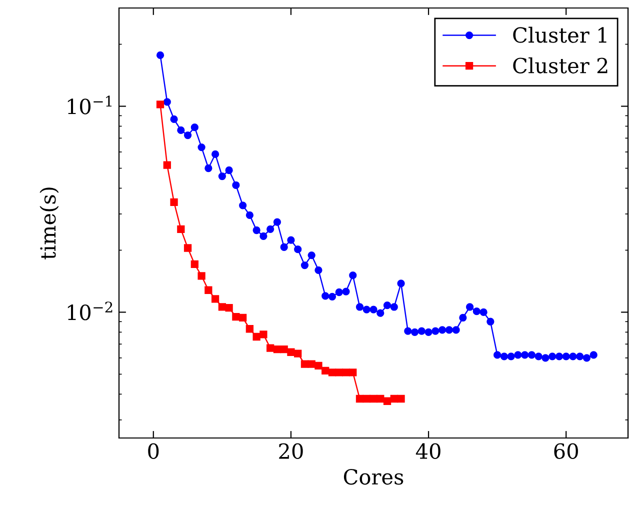 Image resolution: width=629 pixels, height=513 pixels. What do you see at coordinates (560, 65) in the screenshot?
I see `legend-label: Cluster 2` at bounding box center [560, 65].